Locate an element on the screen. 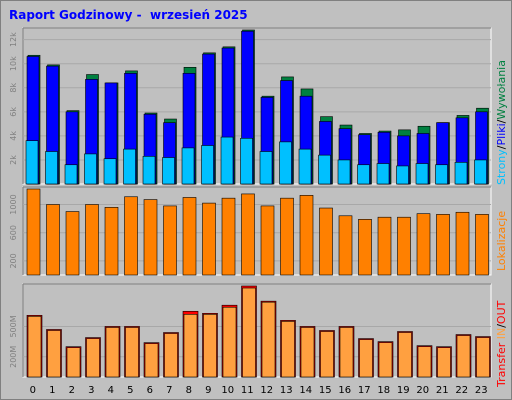 This screenshot has width=512, height=400. y-tick-label-0-3: 8k is located at coordinates (13, 88).